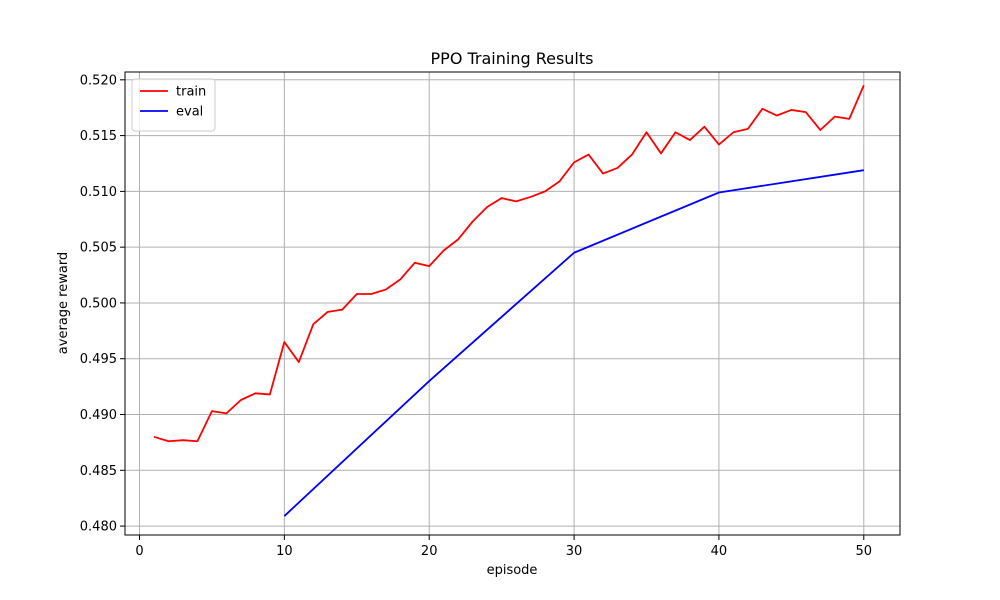 Image resolution: width=1000 pixels, height=600 pixels. Describe the element at coordinates (98, 527) in the screenshot. I see `y-tick-label: 0.480` at that location.